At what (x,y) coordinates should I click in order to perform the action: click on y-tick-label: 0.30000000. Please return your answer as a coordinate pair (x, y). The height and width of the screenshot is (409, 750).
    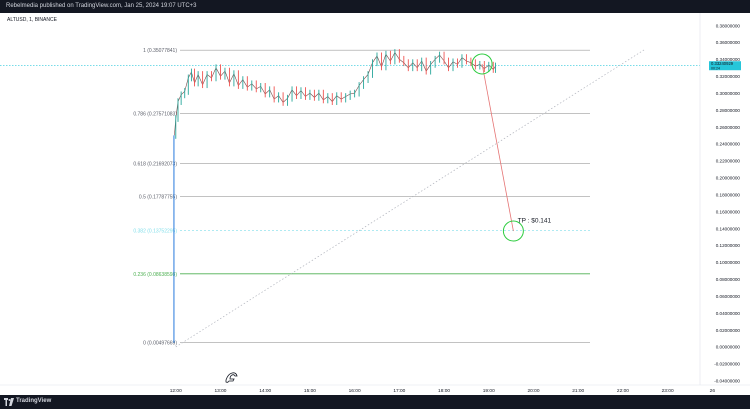
    Looking at the image, I should click on (728, 93).